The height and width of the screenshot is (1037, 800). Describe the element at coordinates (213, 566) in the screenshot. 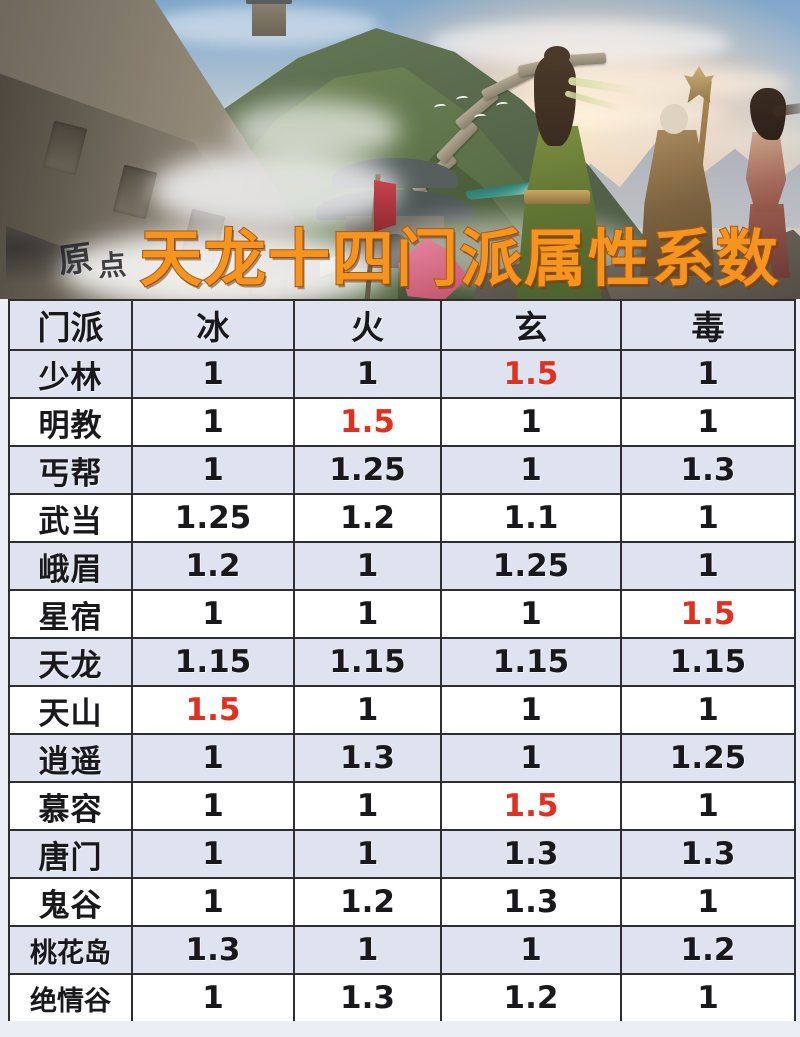

I see `cell-ice: 1.2` at that location.